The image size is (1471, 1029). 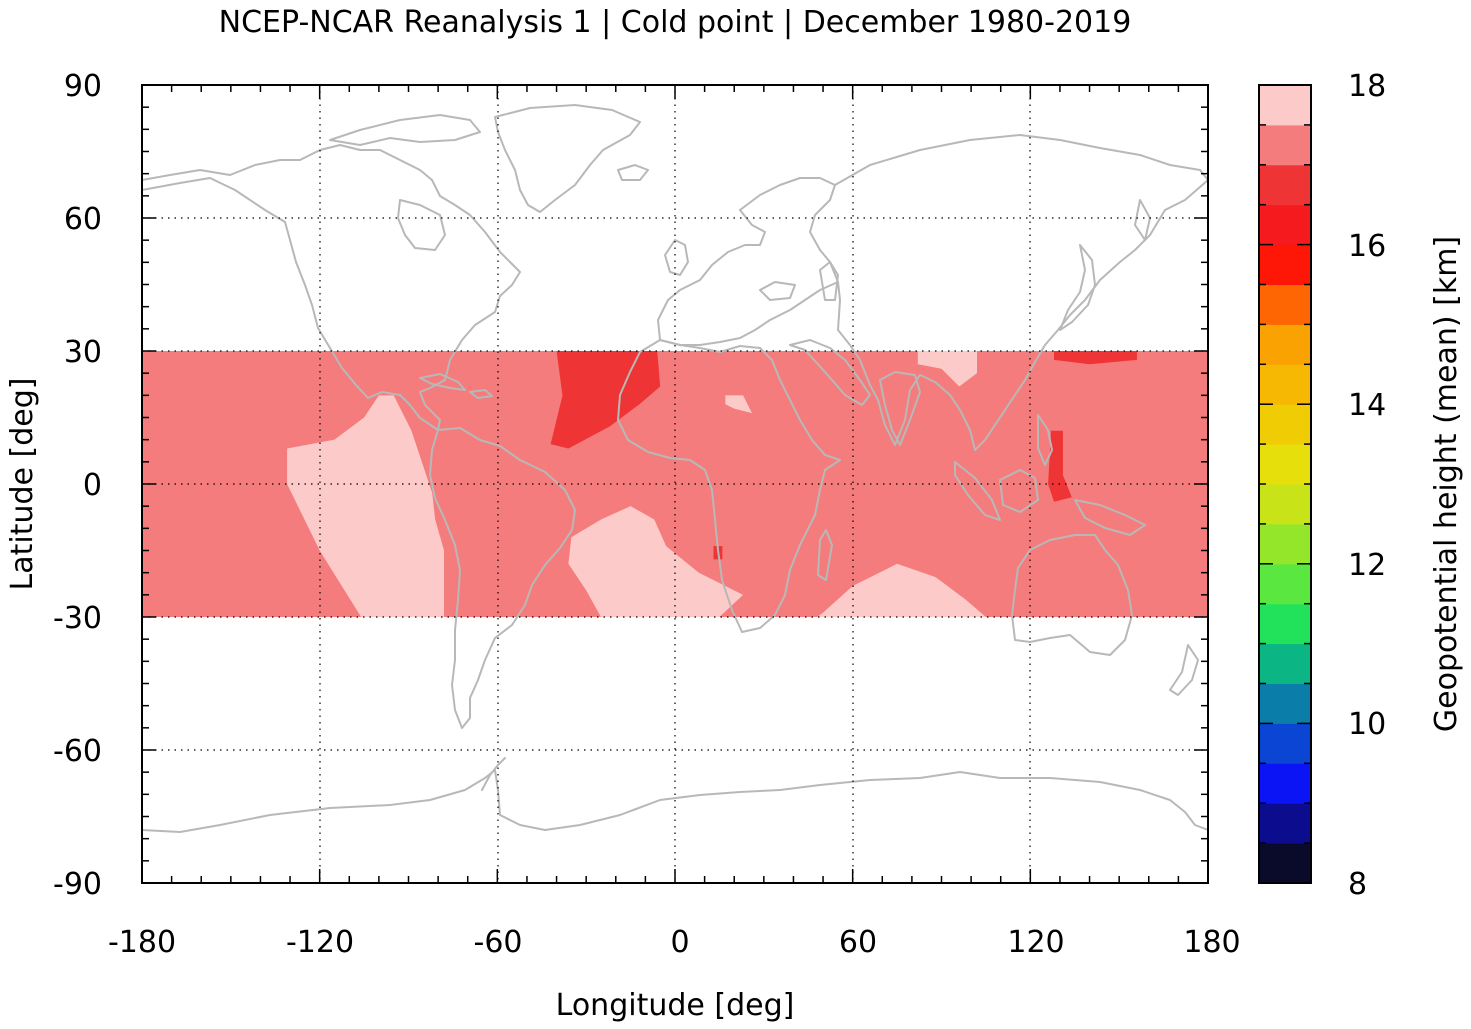 I want to click on coastline-kamchatka, so click(x=1142, y=220).